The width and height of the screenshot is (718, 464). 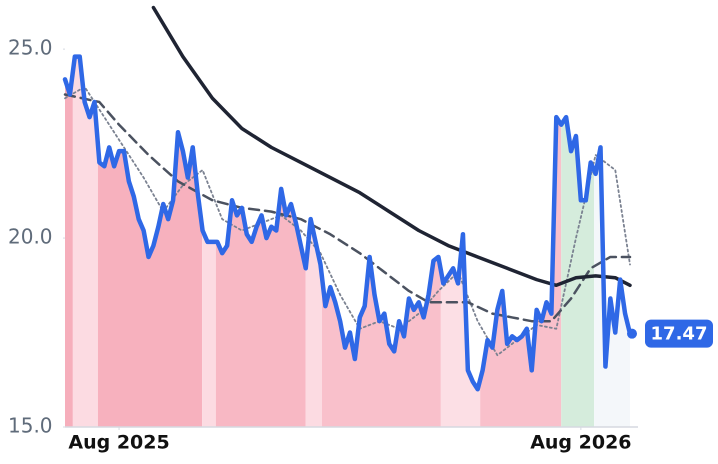 I want to click on x-tick-label: Aug 2026, so click(x=580, y=443).